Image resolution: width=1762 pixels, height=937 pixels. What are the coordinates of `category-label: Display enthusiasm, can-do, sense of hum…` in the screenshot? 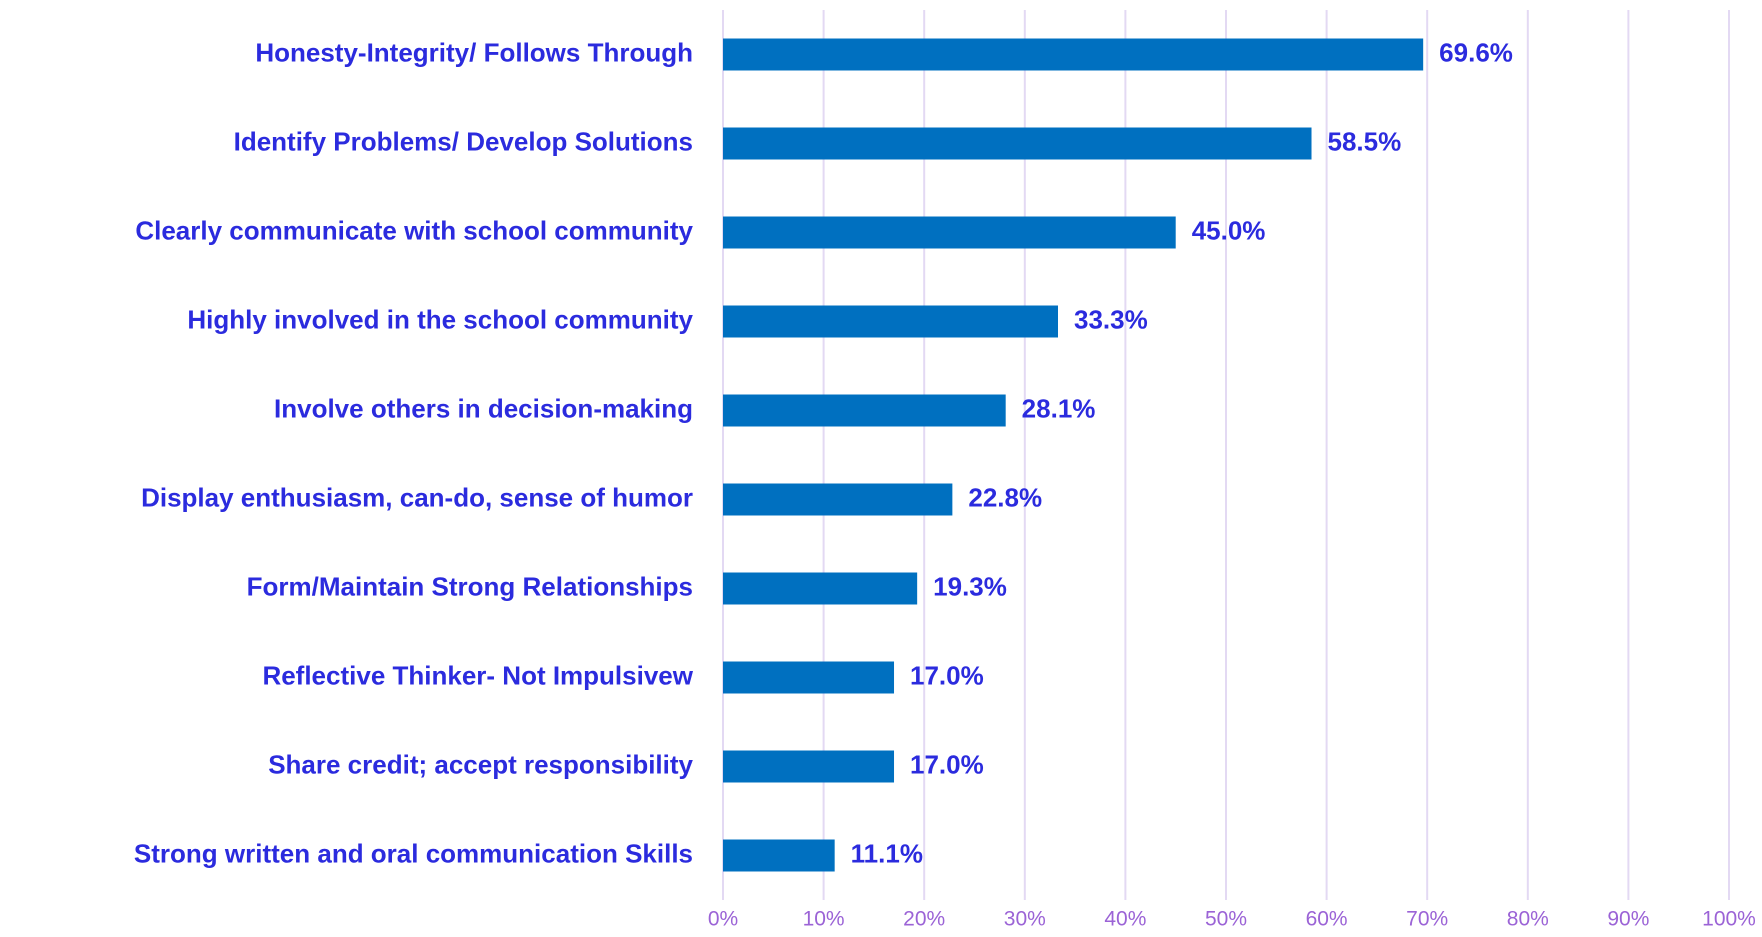 It's located at (417, 497).